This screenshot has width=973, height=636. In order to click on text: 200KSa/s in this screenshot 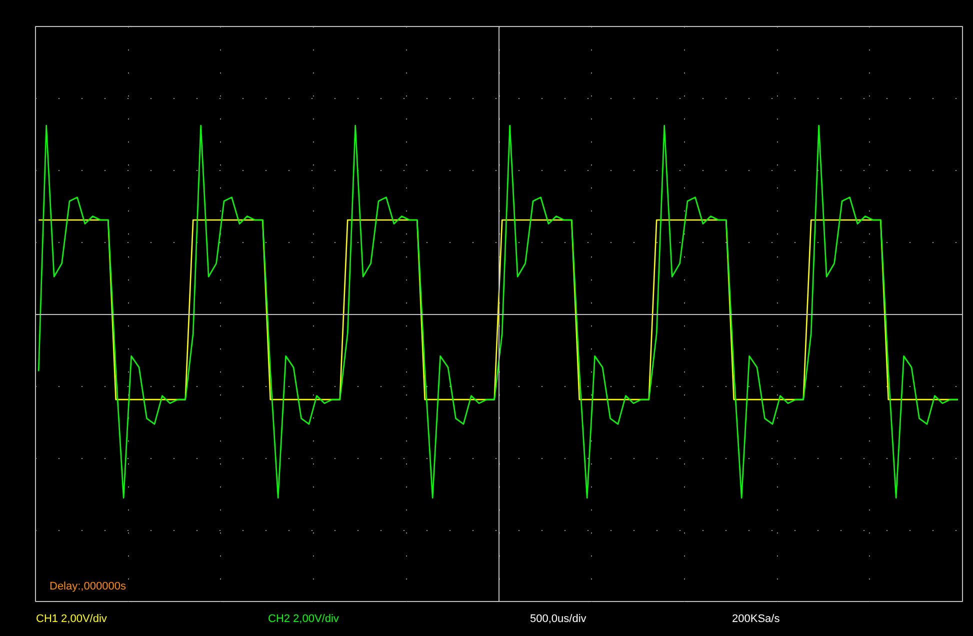, I will do `click(756, 619)`.